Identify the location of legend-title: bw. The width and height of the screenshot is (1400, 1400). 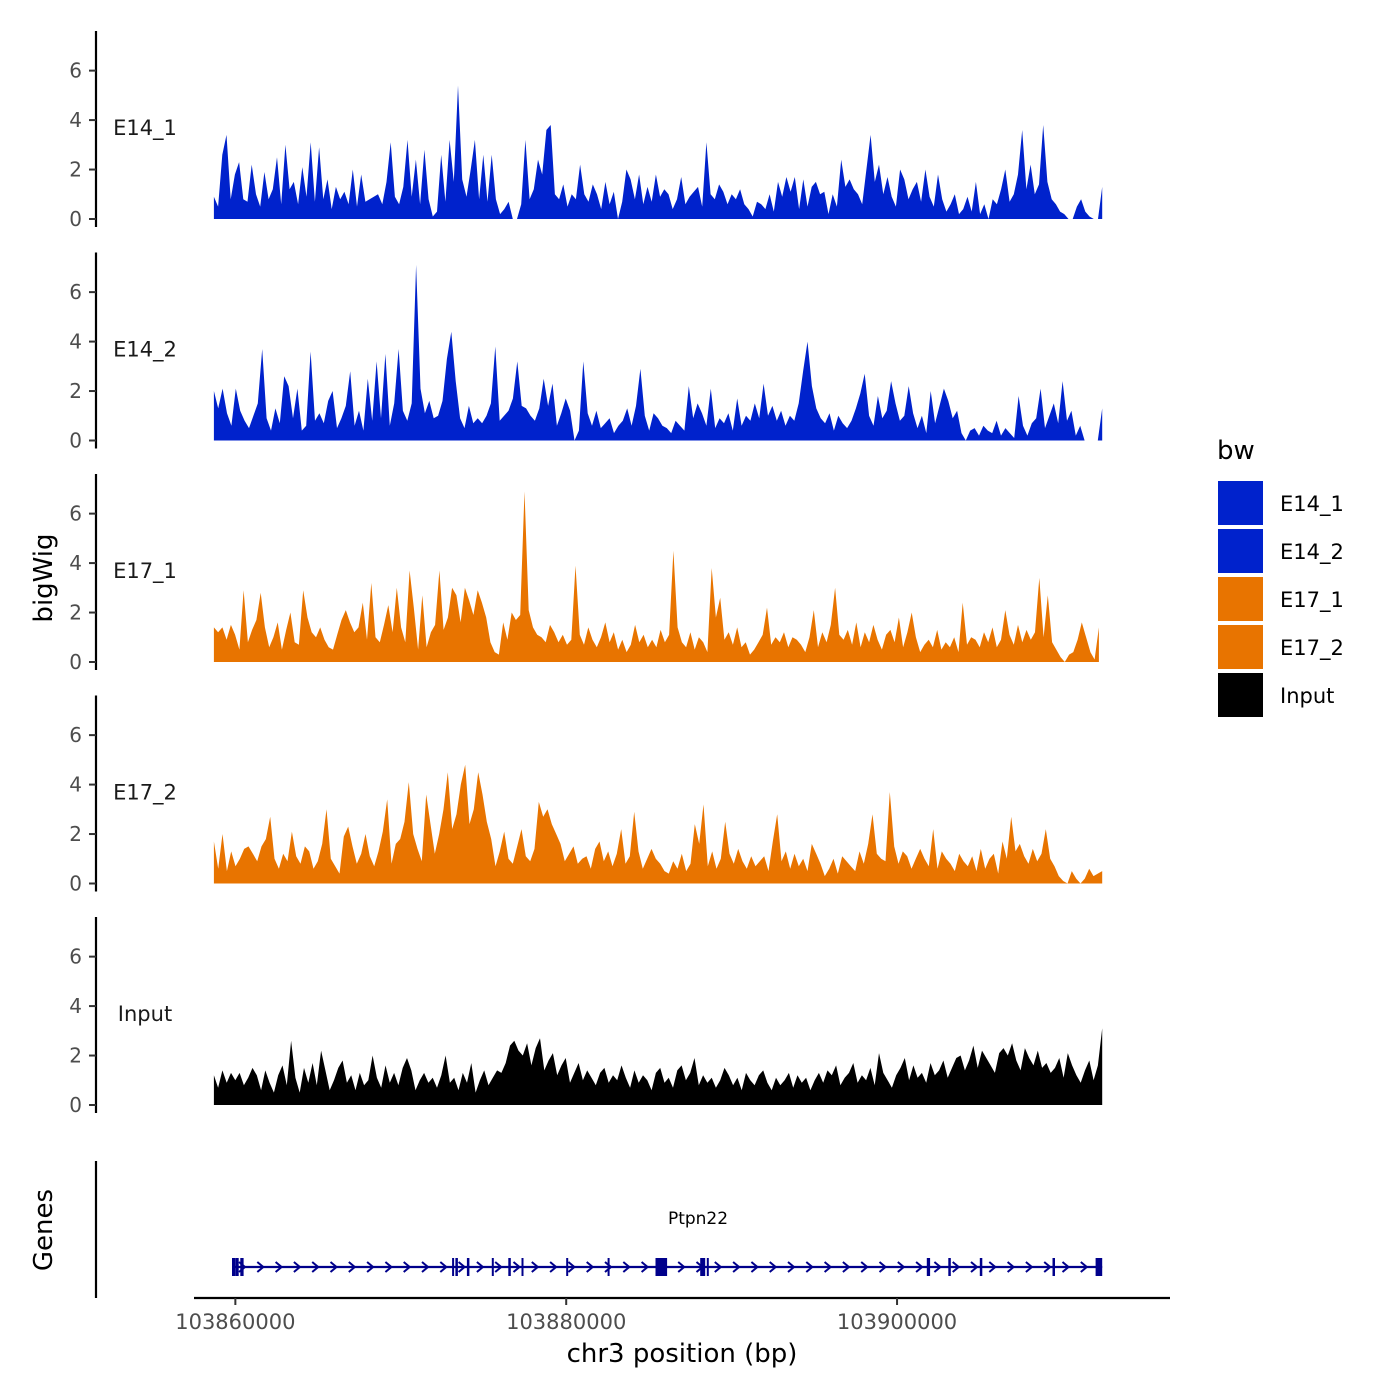
(1236, 451).